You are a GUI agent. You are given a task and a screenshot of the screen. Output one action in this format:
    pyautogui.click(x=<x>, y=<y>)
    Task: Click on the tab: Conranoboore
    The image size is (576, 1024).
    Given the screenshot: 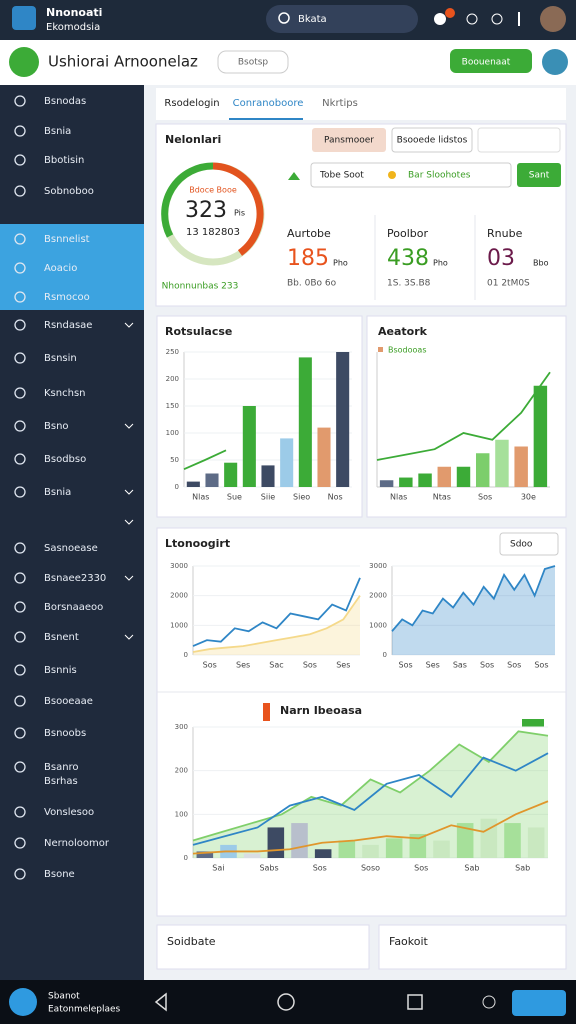 What is the action you would take?
    pyautogui.click(x=268, y=103)
    